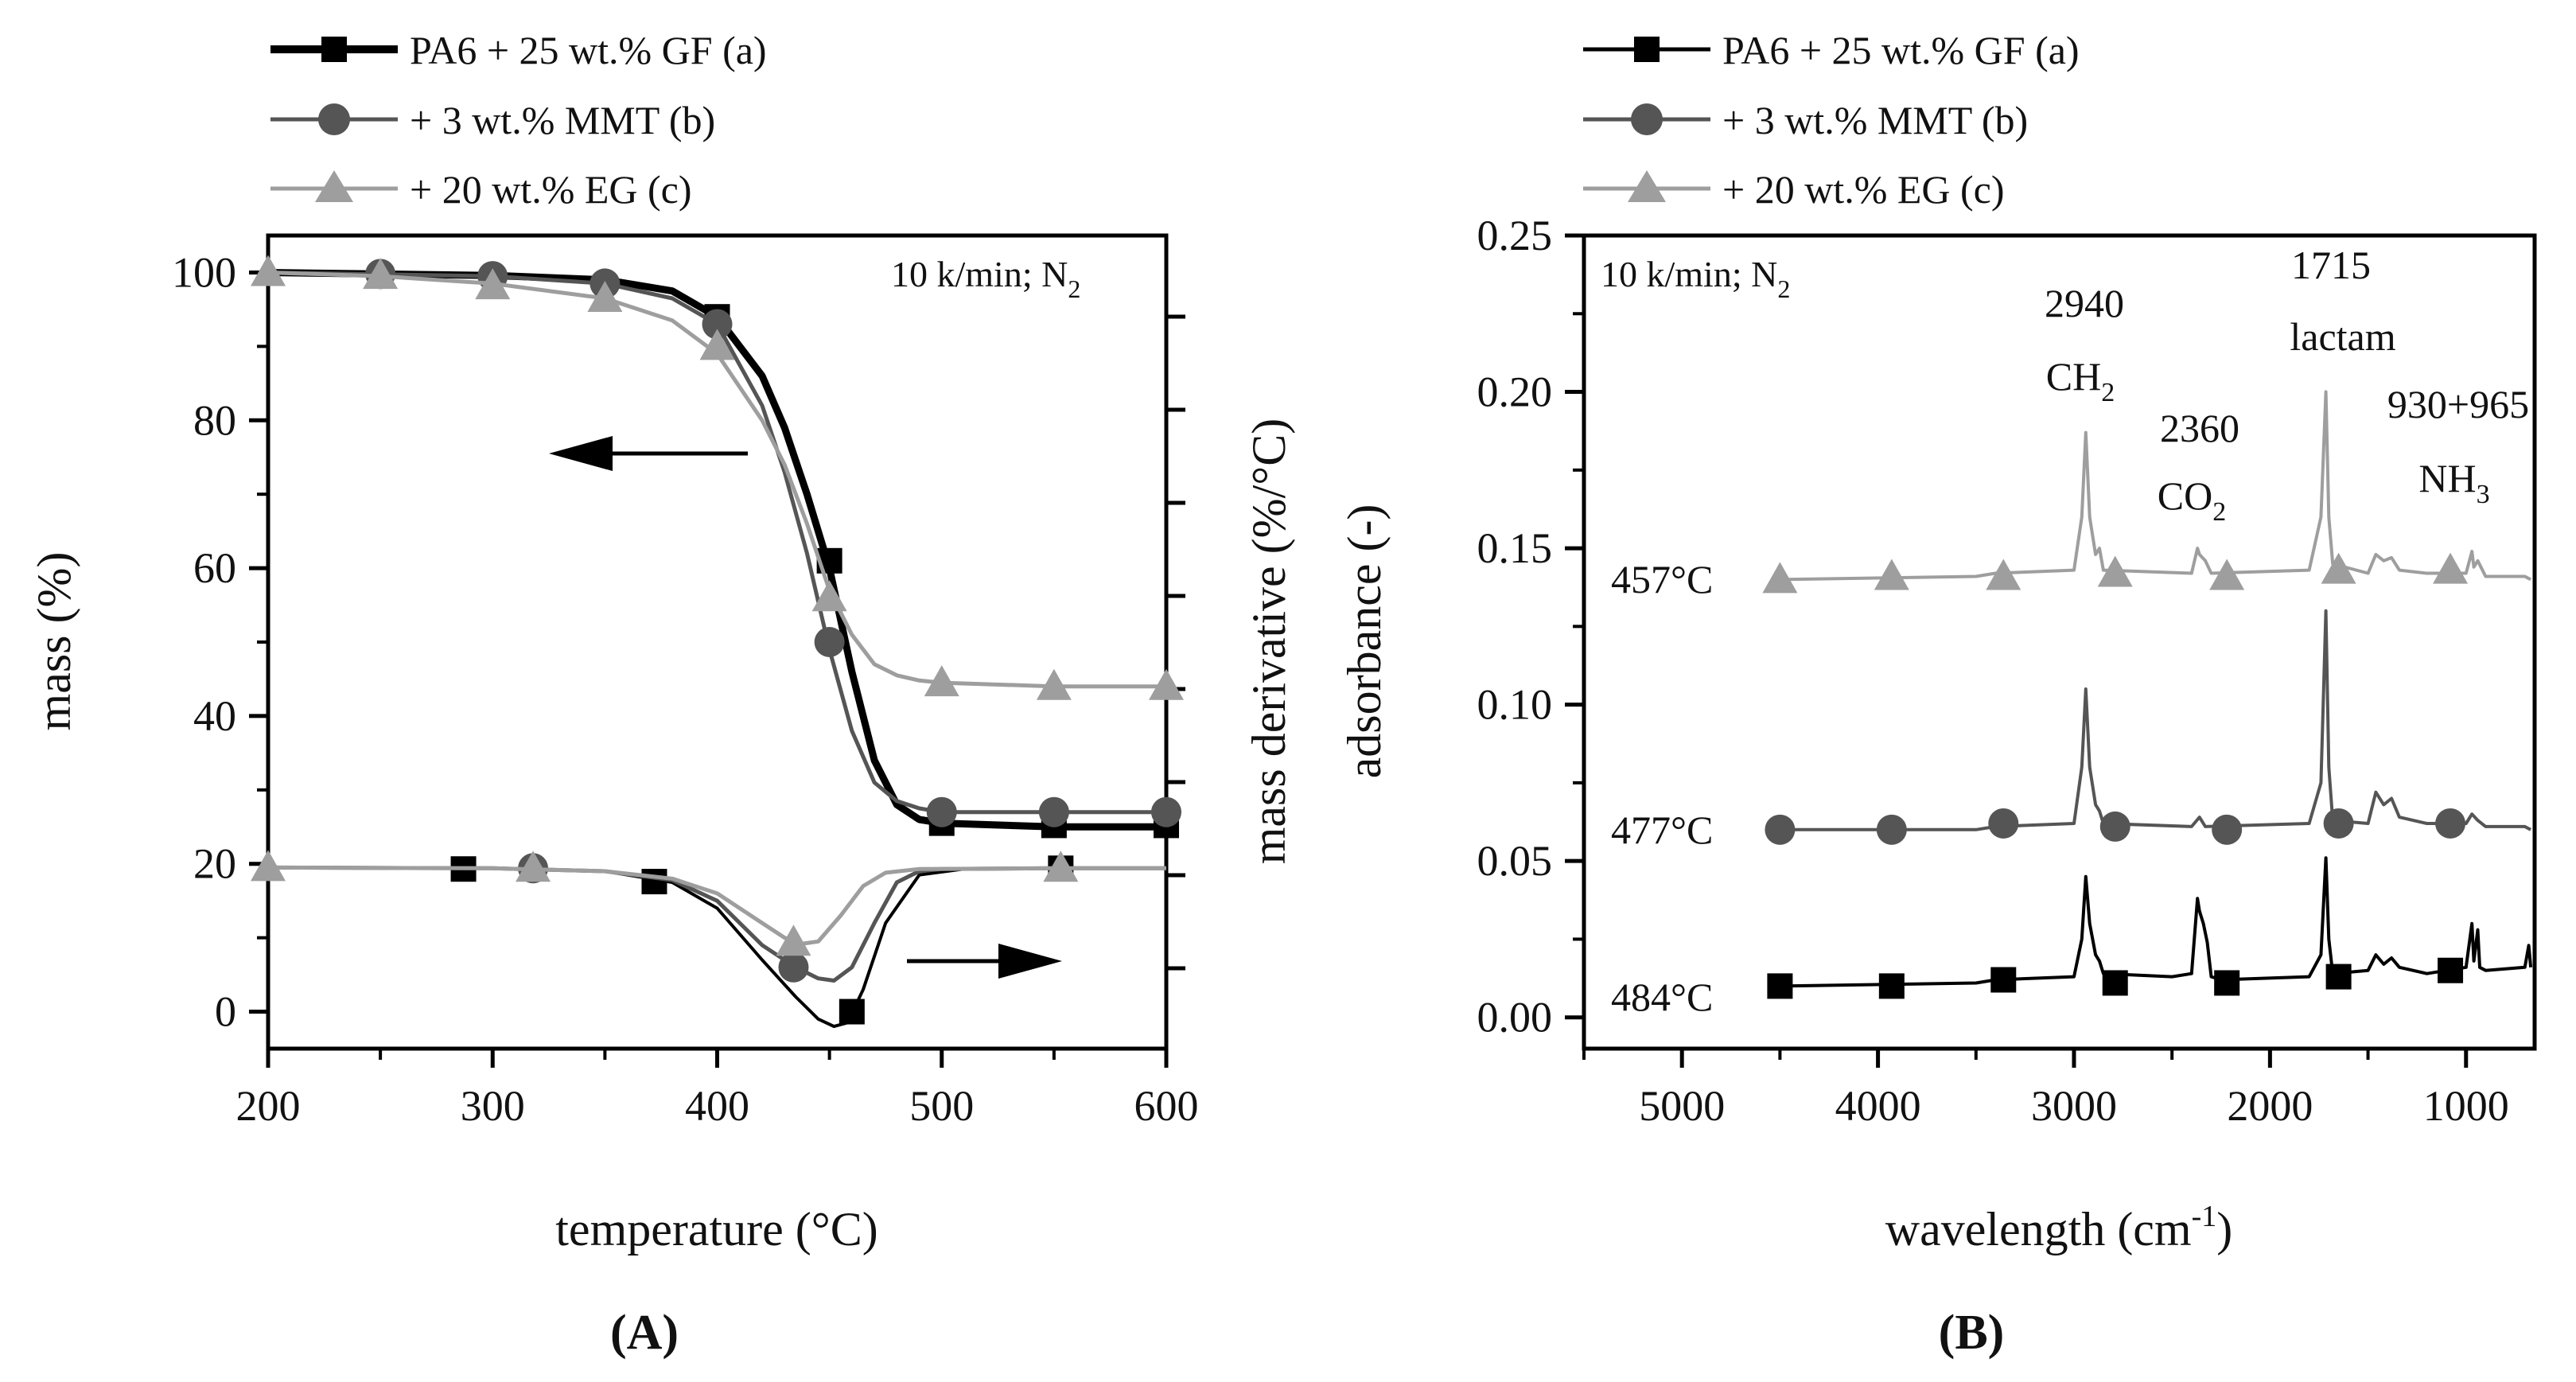 The image size is (2576, 1382). I want to click on peak-species-930-965: NH3, so click(2453, 482).